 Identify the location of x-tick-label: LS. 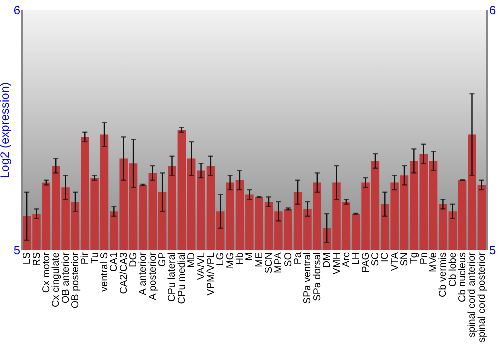
(28, 258).